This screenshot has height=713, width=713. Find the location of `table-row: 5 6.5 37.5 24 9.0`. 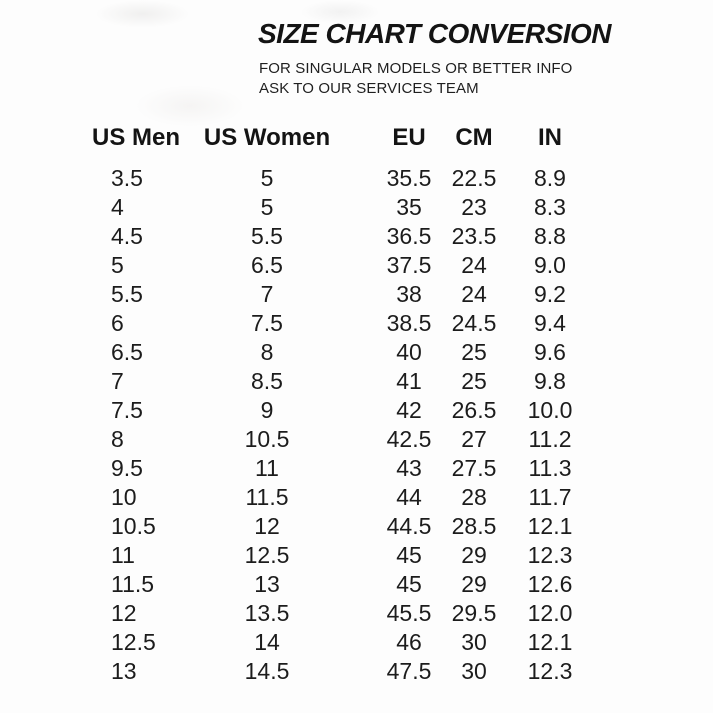

table-row: 5 6.5 37.5 24 9.0 is located at coordinates (341, 265).